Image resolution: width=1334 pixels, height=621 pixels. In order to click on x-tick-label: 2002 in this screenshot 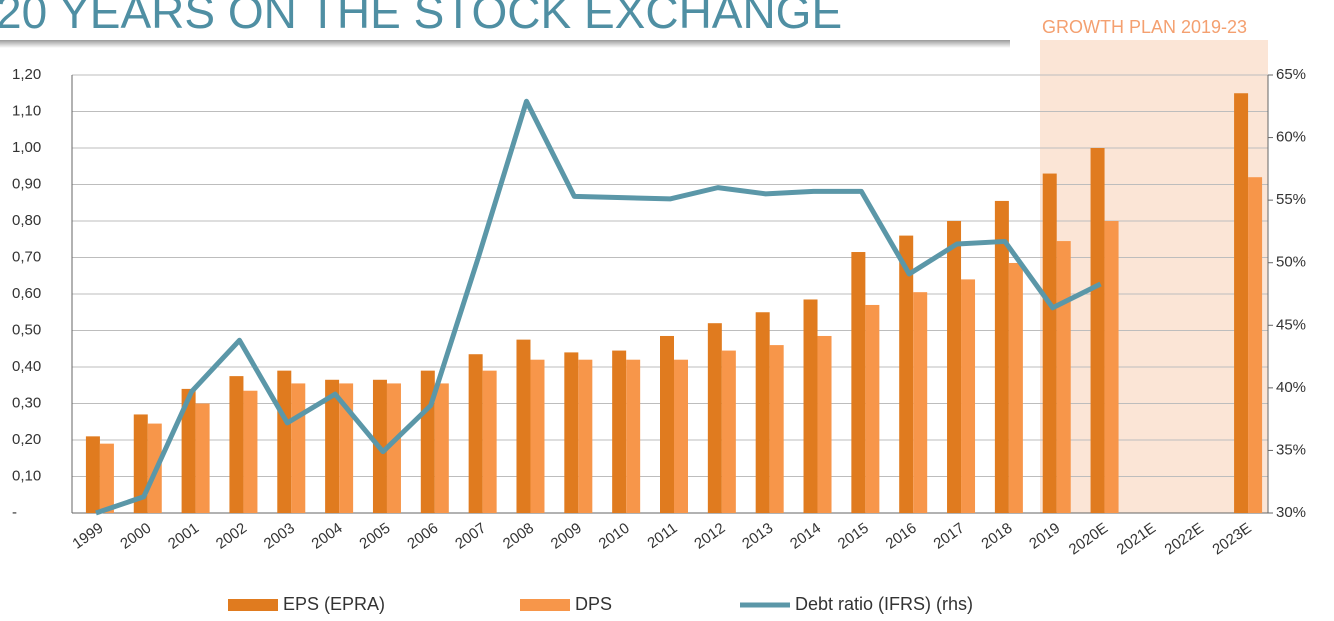, I will do `click(231, 536)`.